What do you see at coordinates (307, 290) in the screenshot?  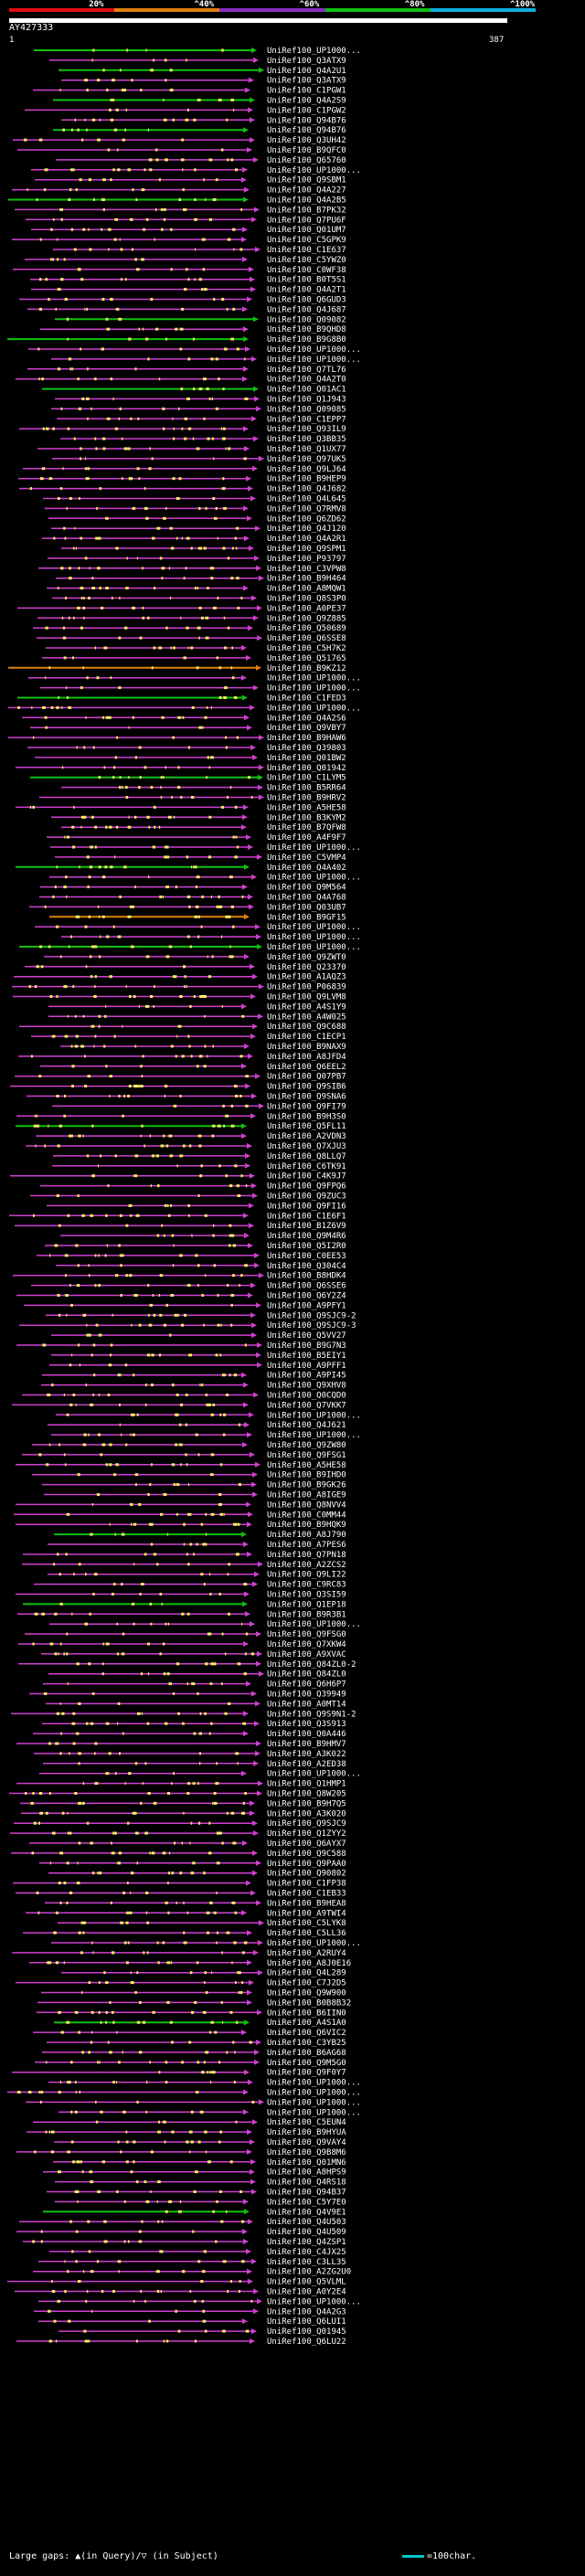 I see `hit-label: UniRef100_Q4A2T1` at bounding box center [307, 290].